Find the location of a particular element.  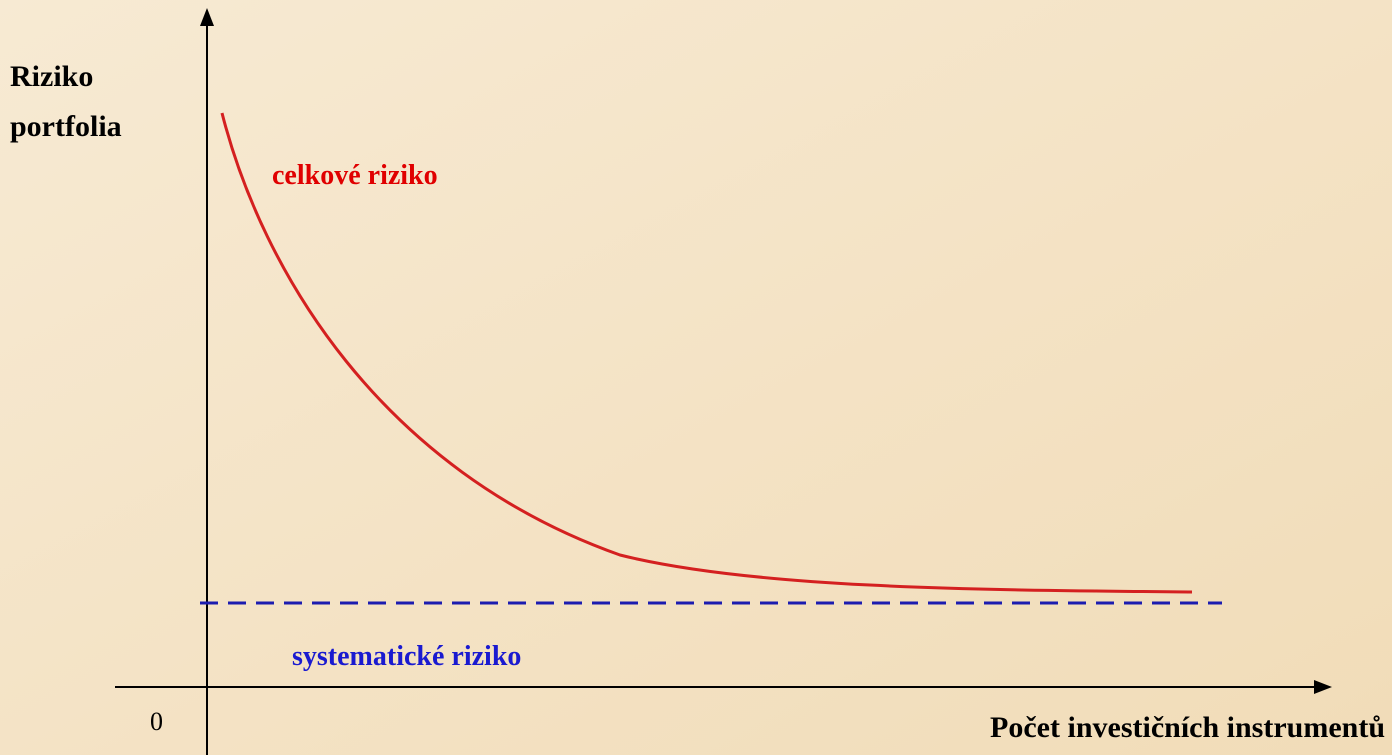

total-risk-label: celkové riziko is located at coordinates (355, 175).